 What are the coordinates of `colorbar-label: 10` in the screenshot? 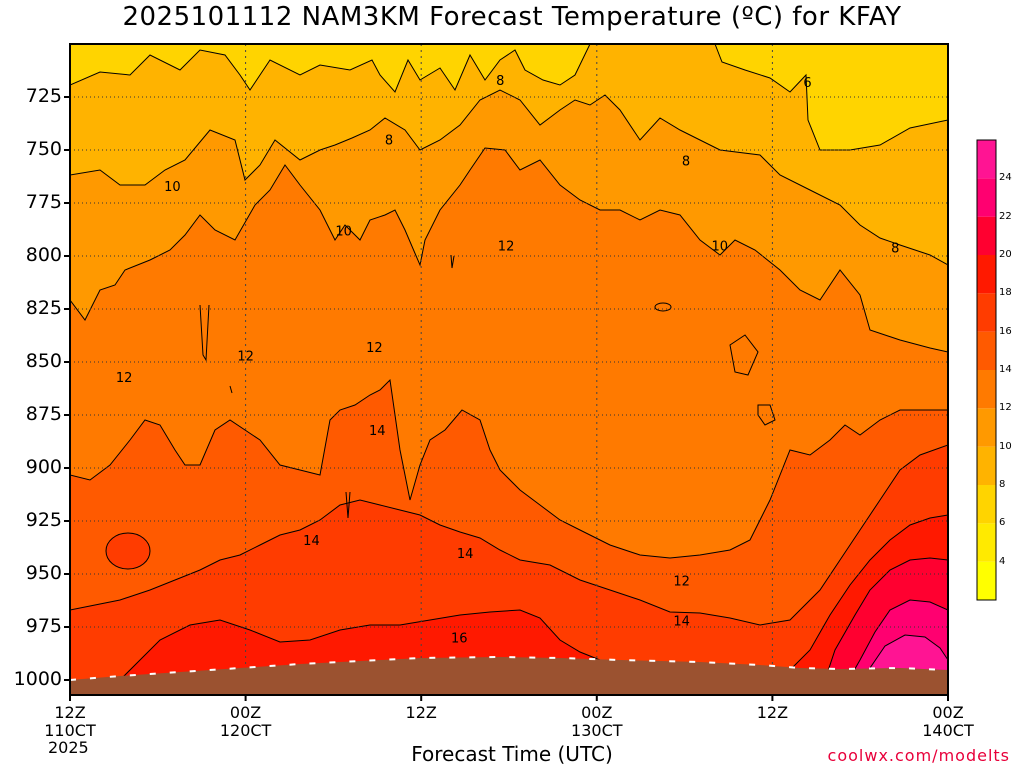 It's located at (1005, 446).